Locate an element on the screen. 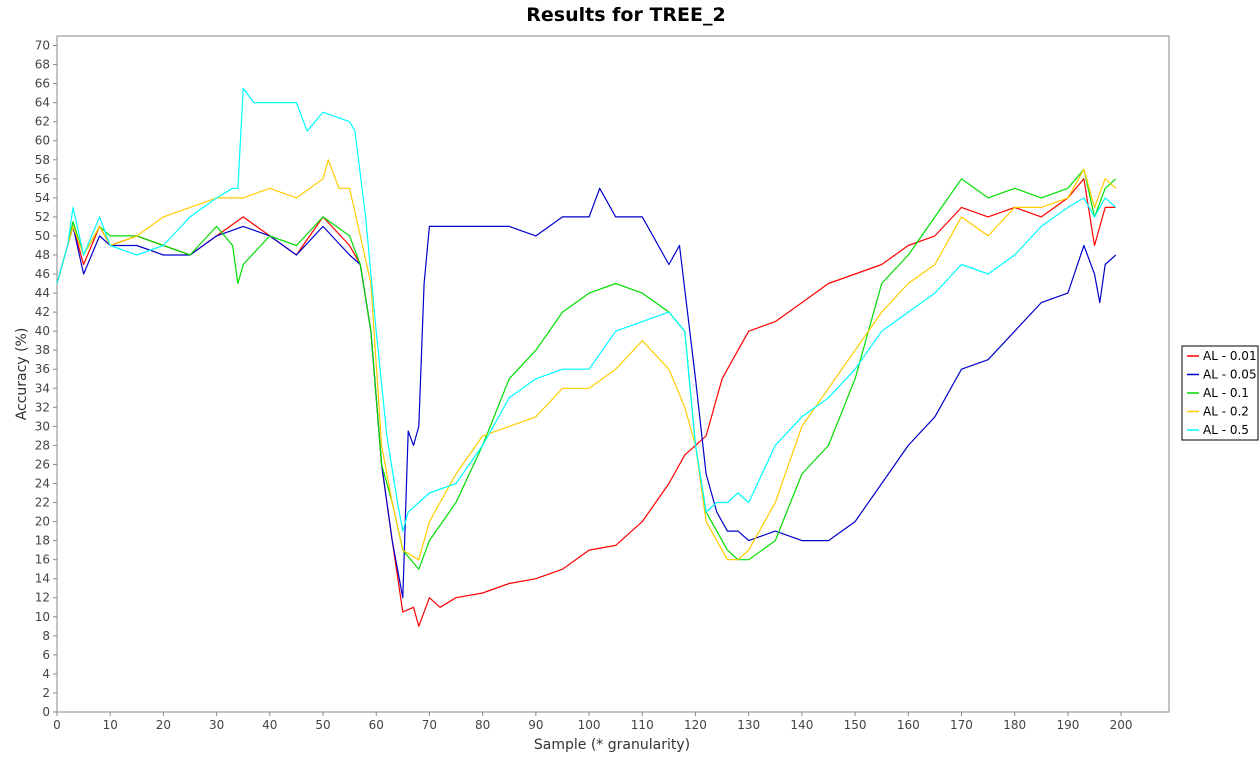  y-tick-label: 26 is located at coordinates (42, 464).